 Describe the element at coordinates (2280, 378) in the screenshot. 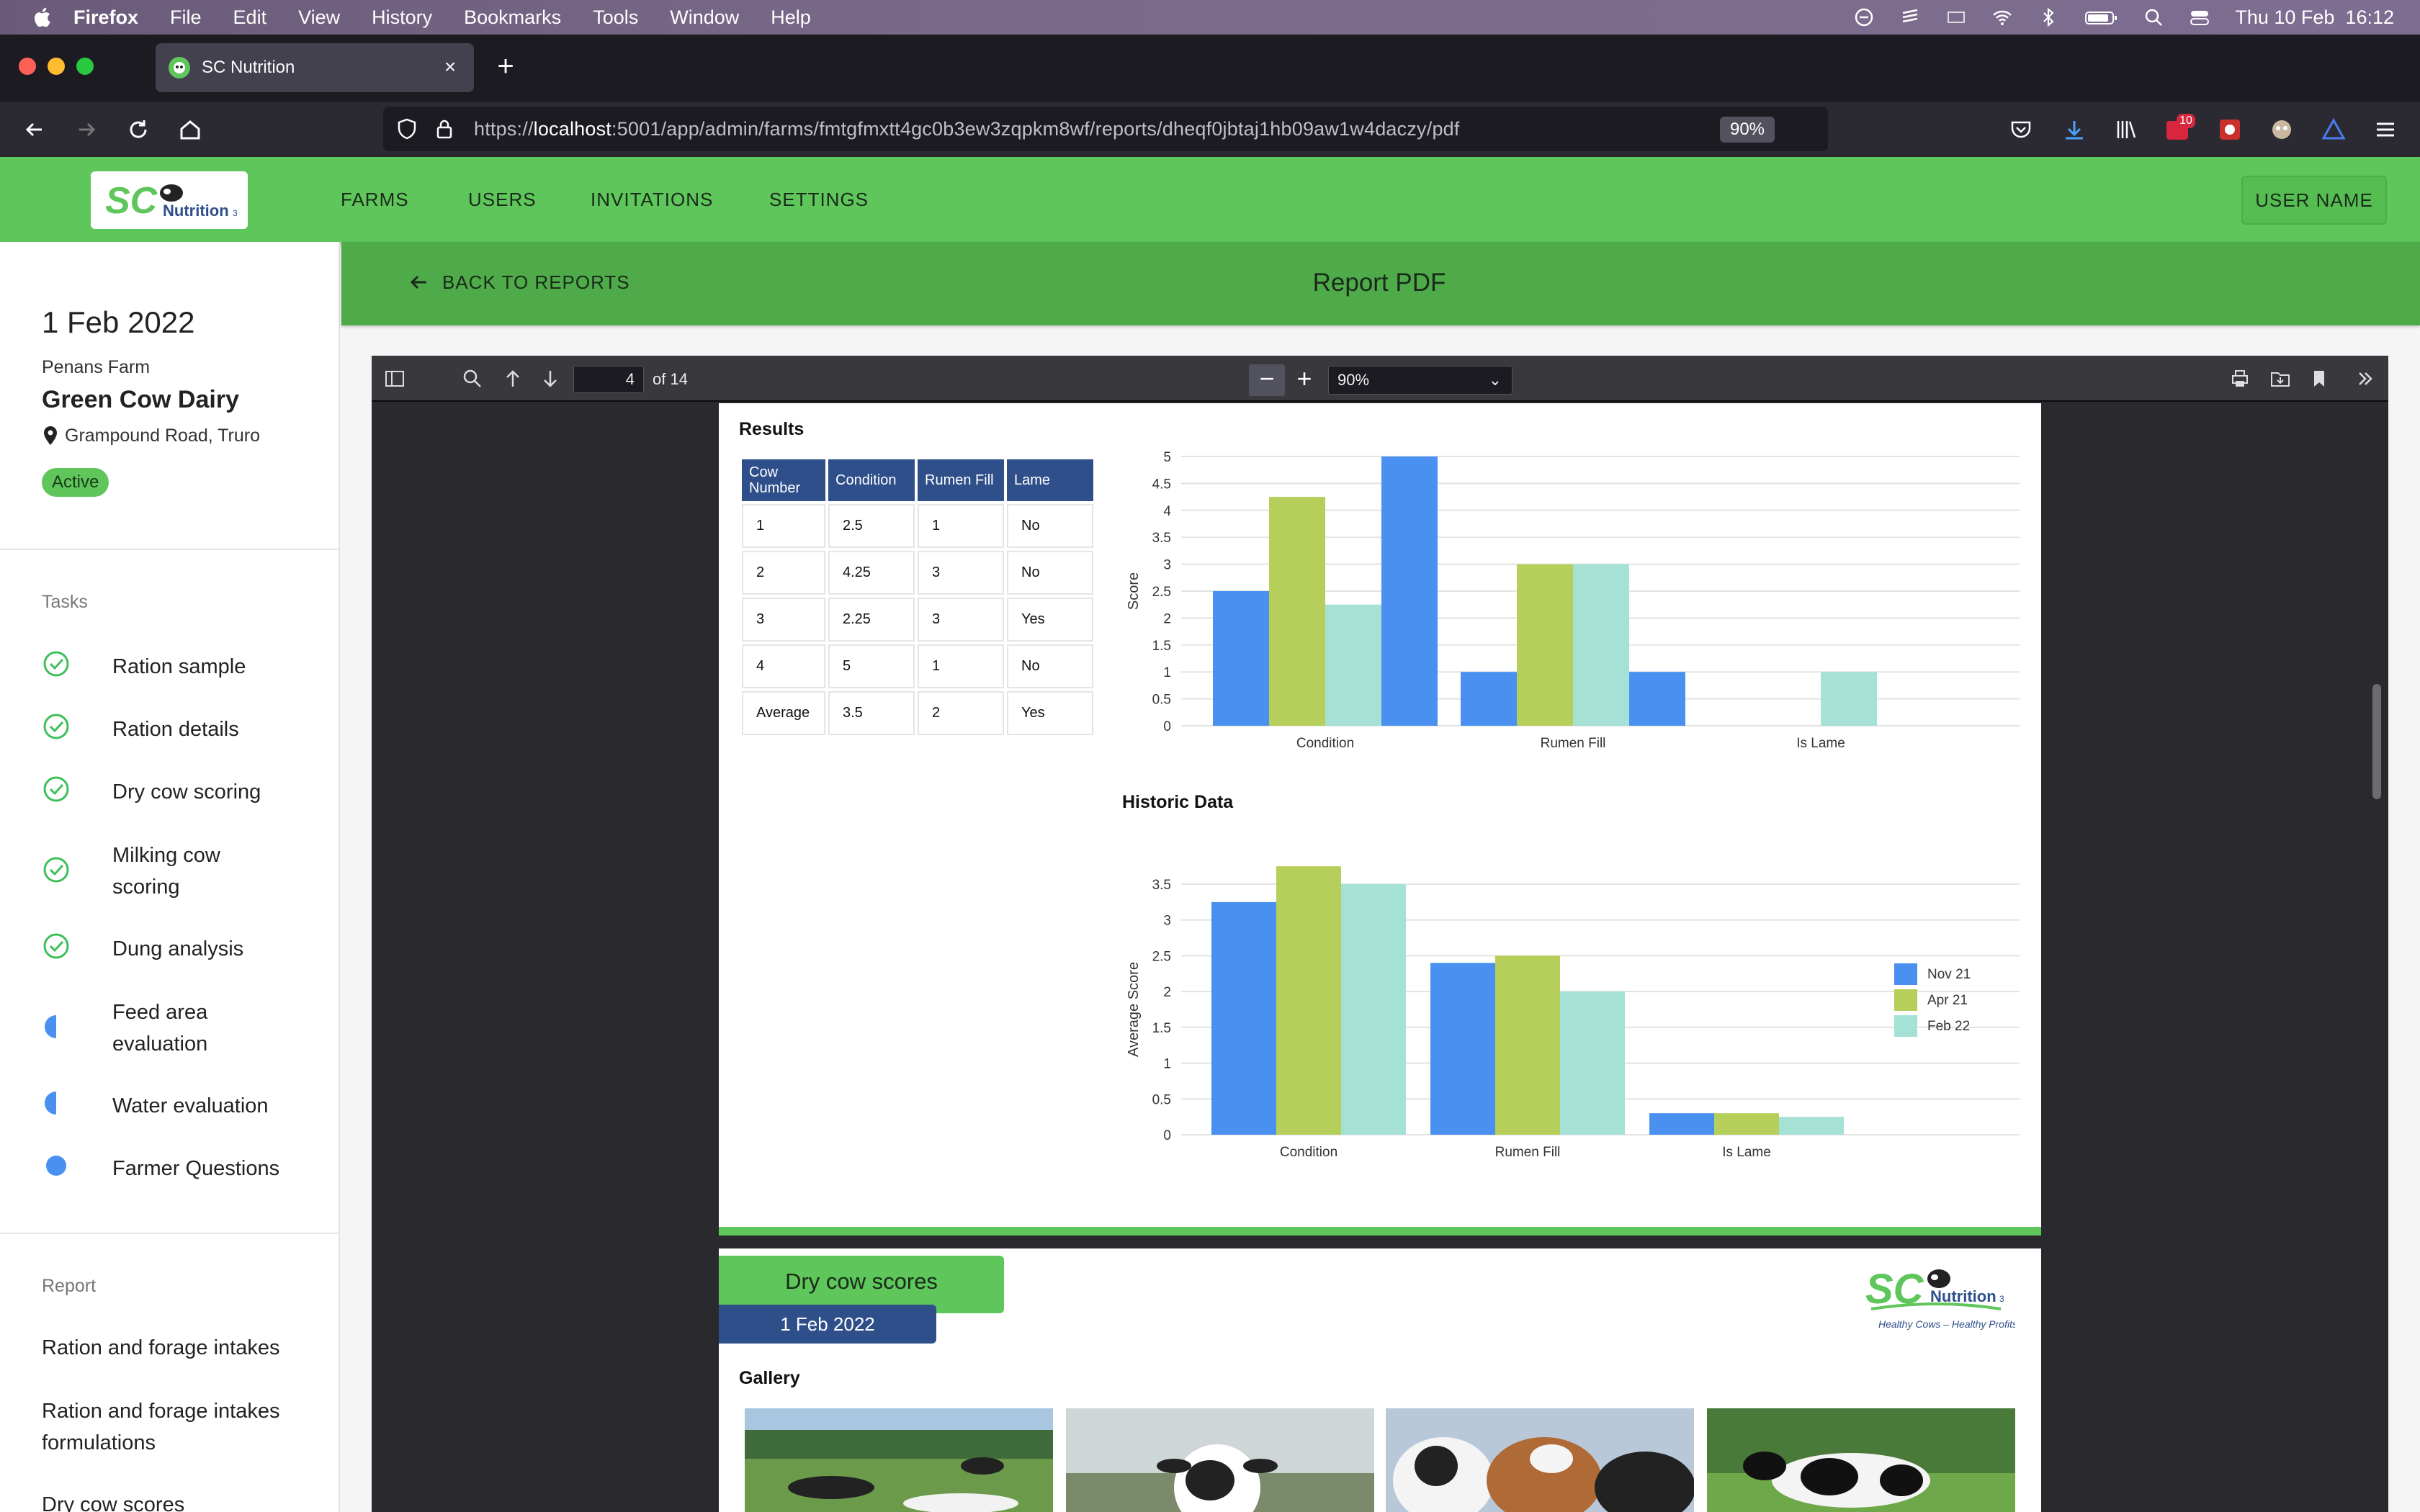

I see `save-icon` at that location.